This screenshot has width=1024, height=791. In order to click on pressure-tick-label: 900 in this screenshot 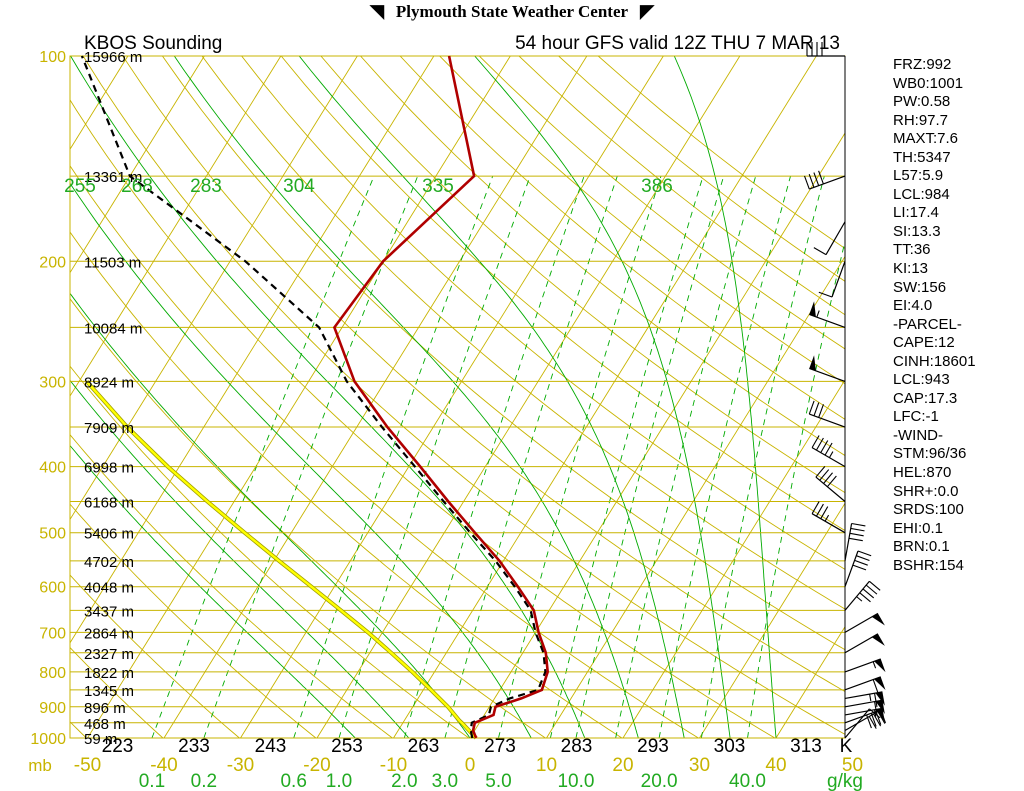, I will do `click(52, 708)`.